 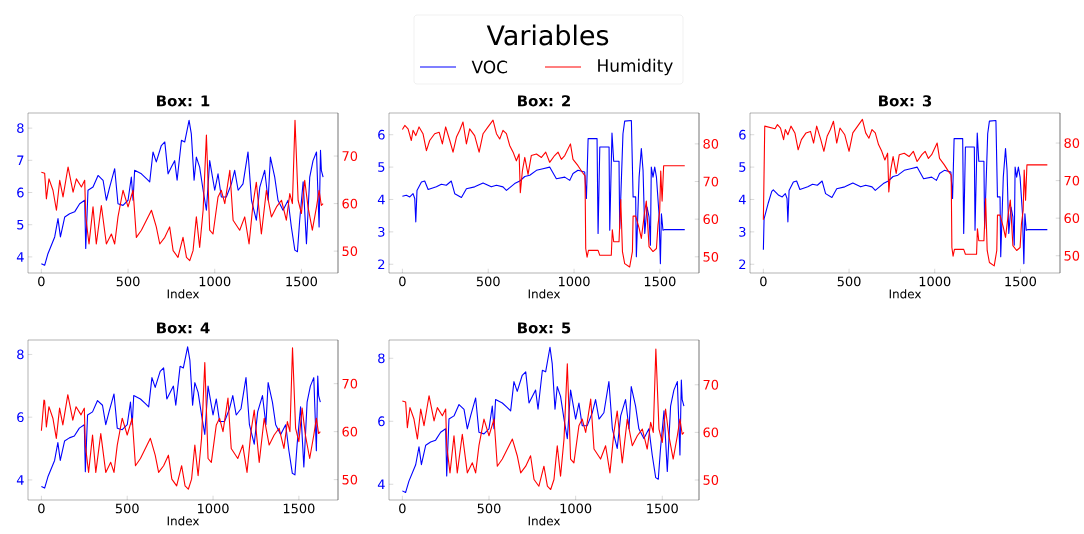 I want to click on legend-label: Humidity, so click(x=635, y=67).